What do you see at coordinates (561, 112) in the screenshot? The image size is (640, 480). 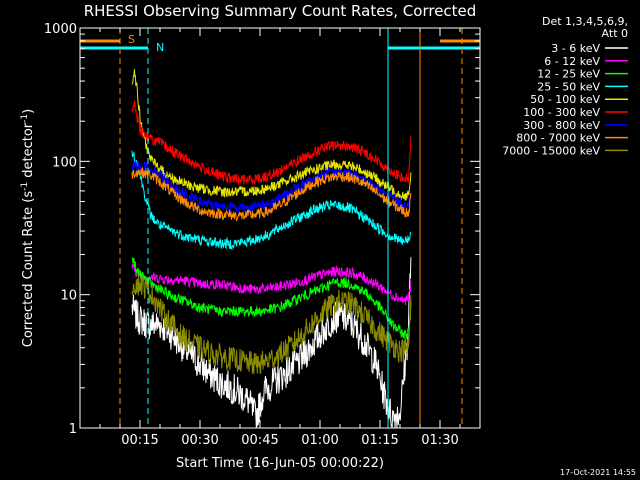 I see `legend-label: 100 - 300 keV` at bounding box center [561, 112].